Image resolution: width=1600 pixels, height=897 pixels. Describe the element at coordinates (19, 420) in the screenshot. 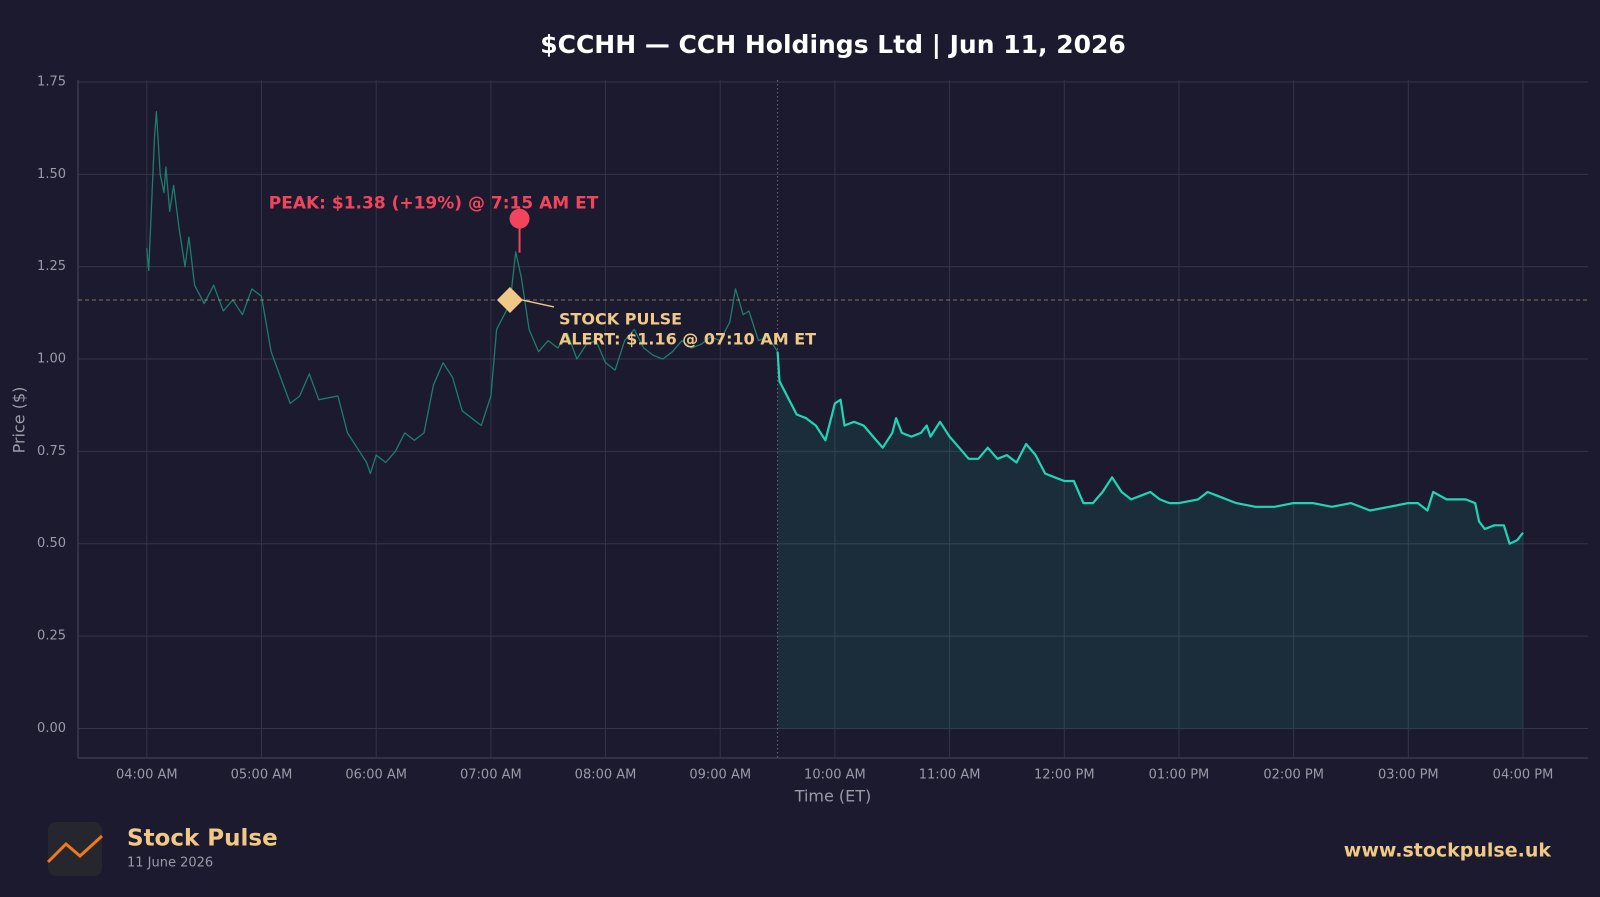

I see `y-axis-label: Price ($)` at that location.